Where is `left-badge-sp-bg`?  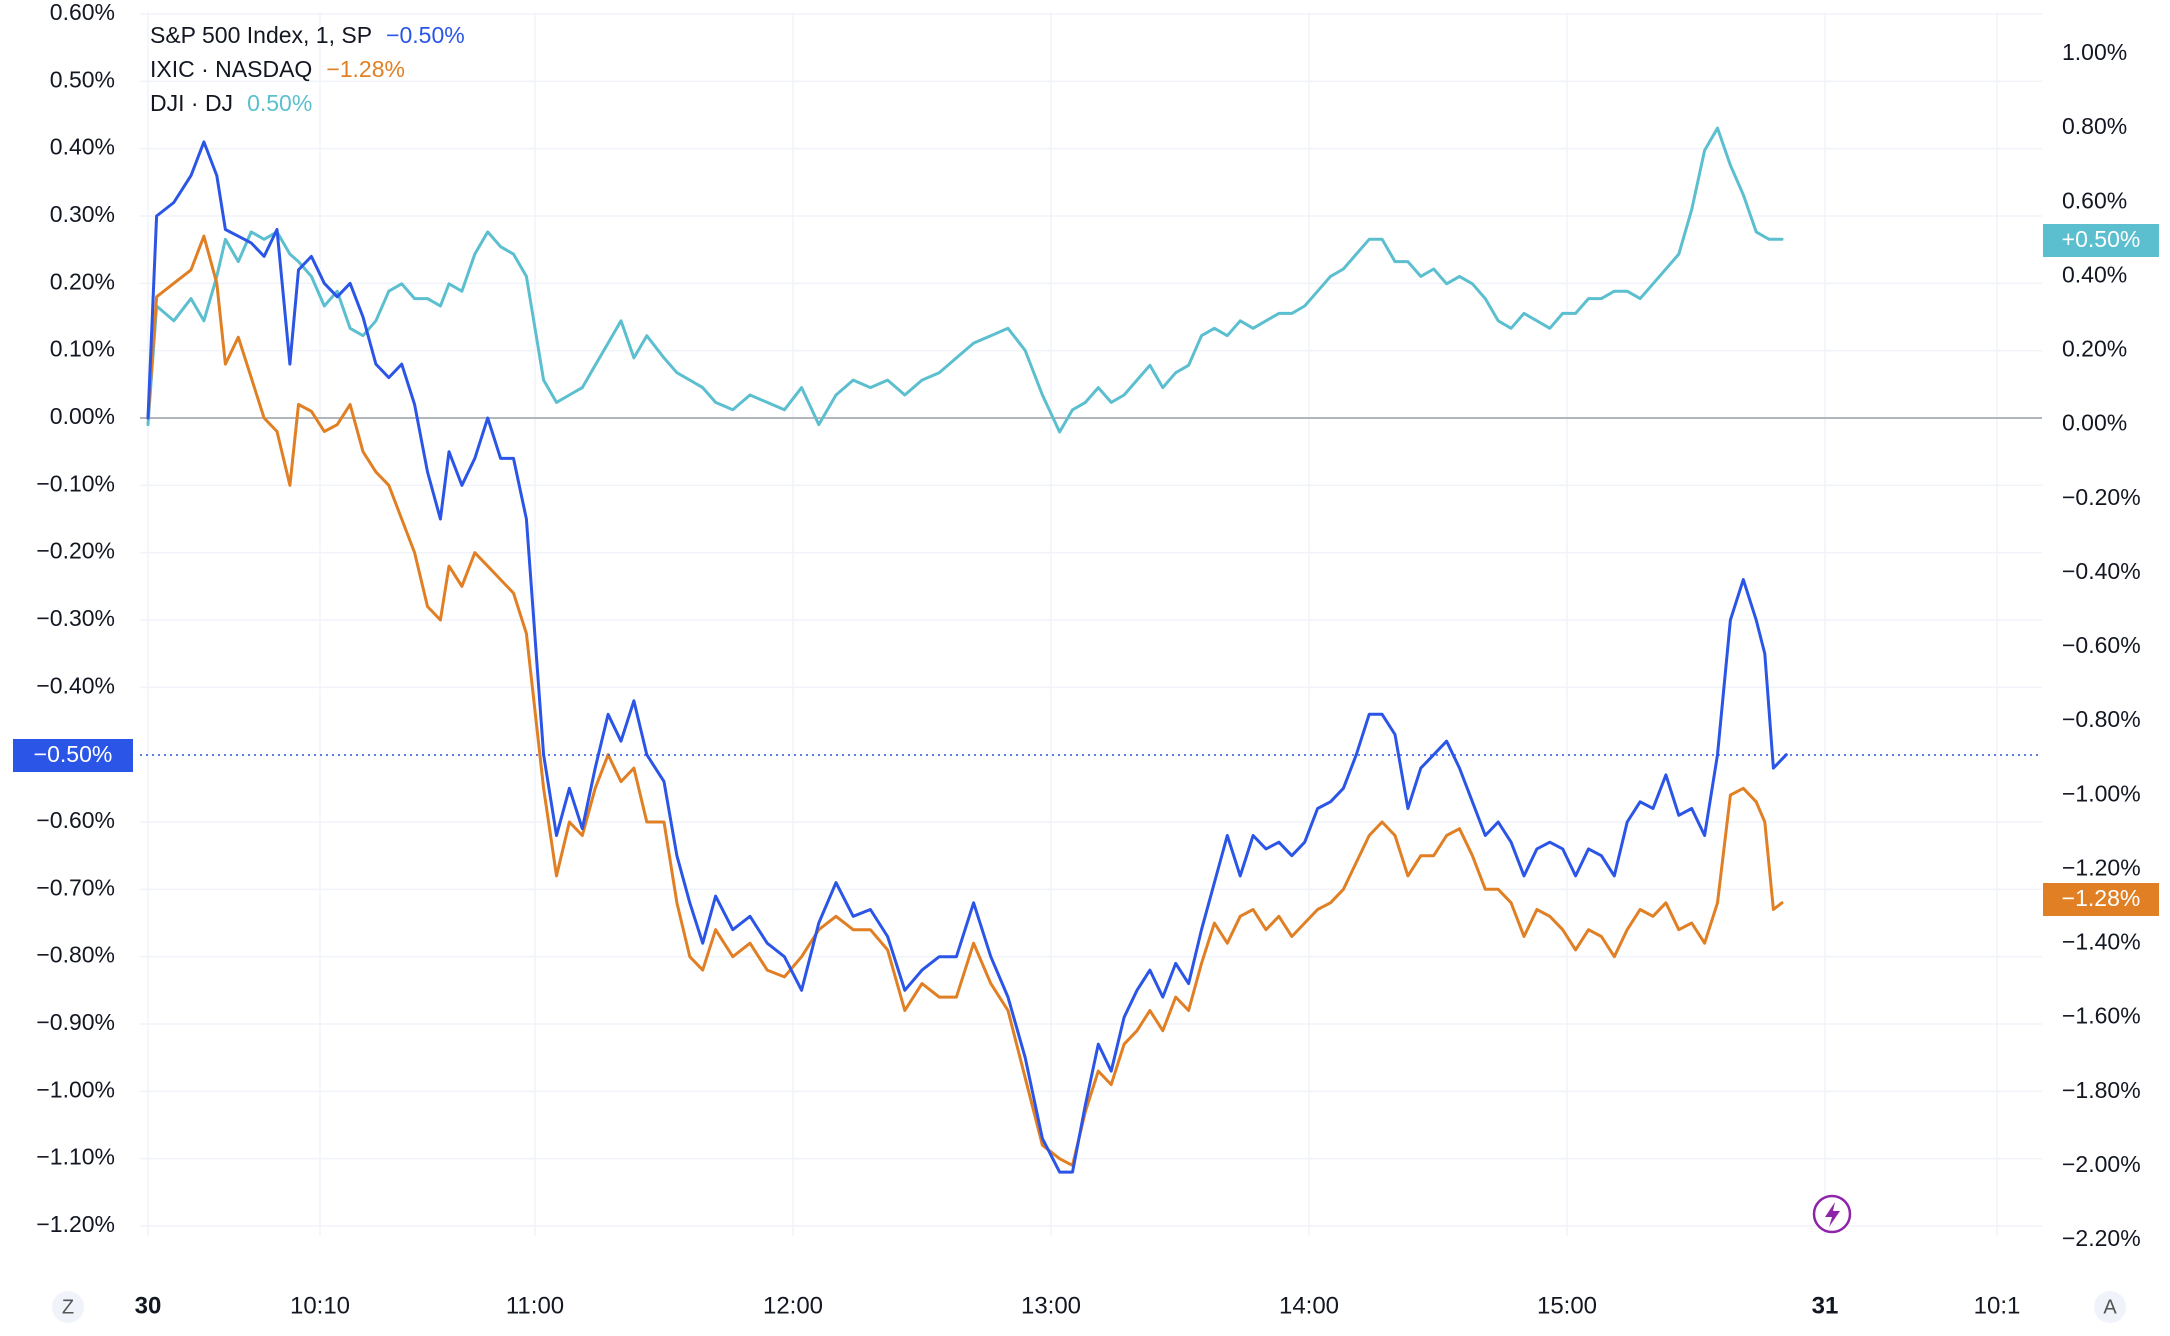 left-badge-sp-bg is located at coordinates (73, 755).